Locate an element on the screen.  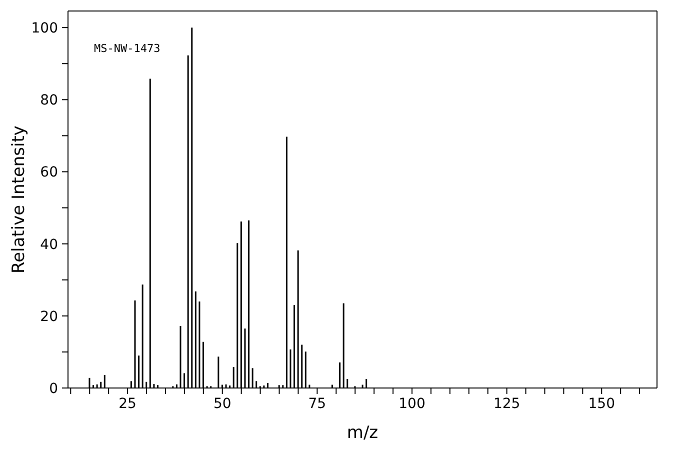
x-axis-title: m/z is located at coordinates (362, 433).